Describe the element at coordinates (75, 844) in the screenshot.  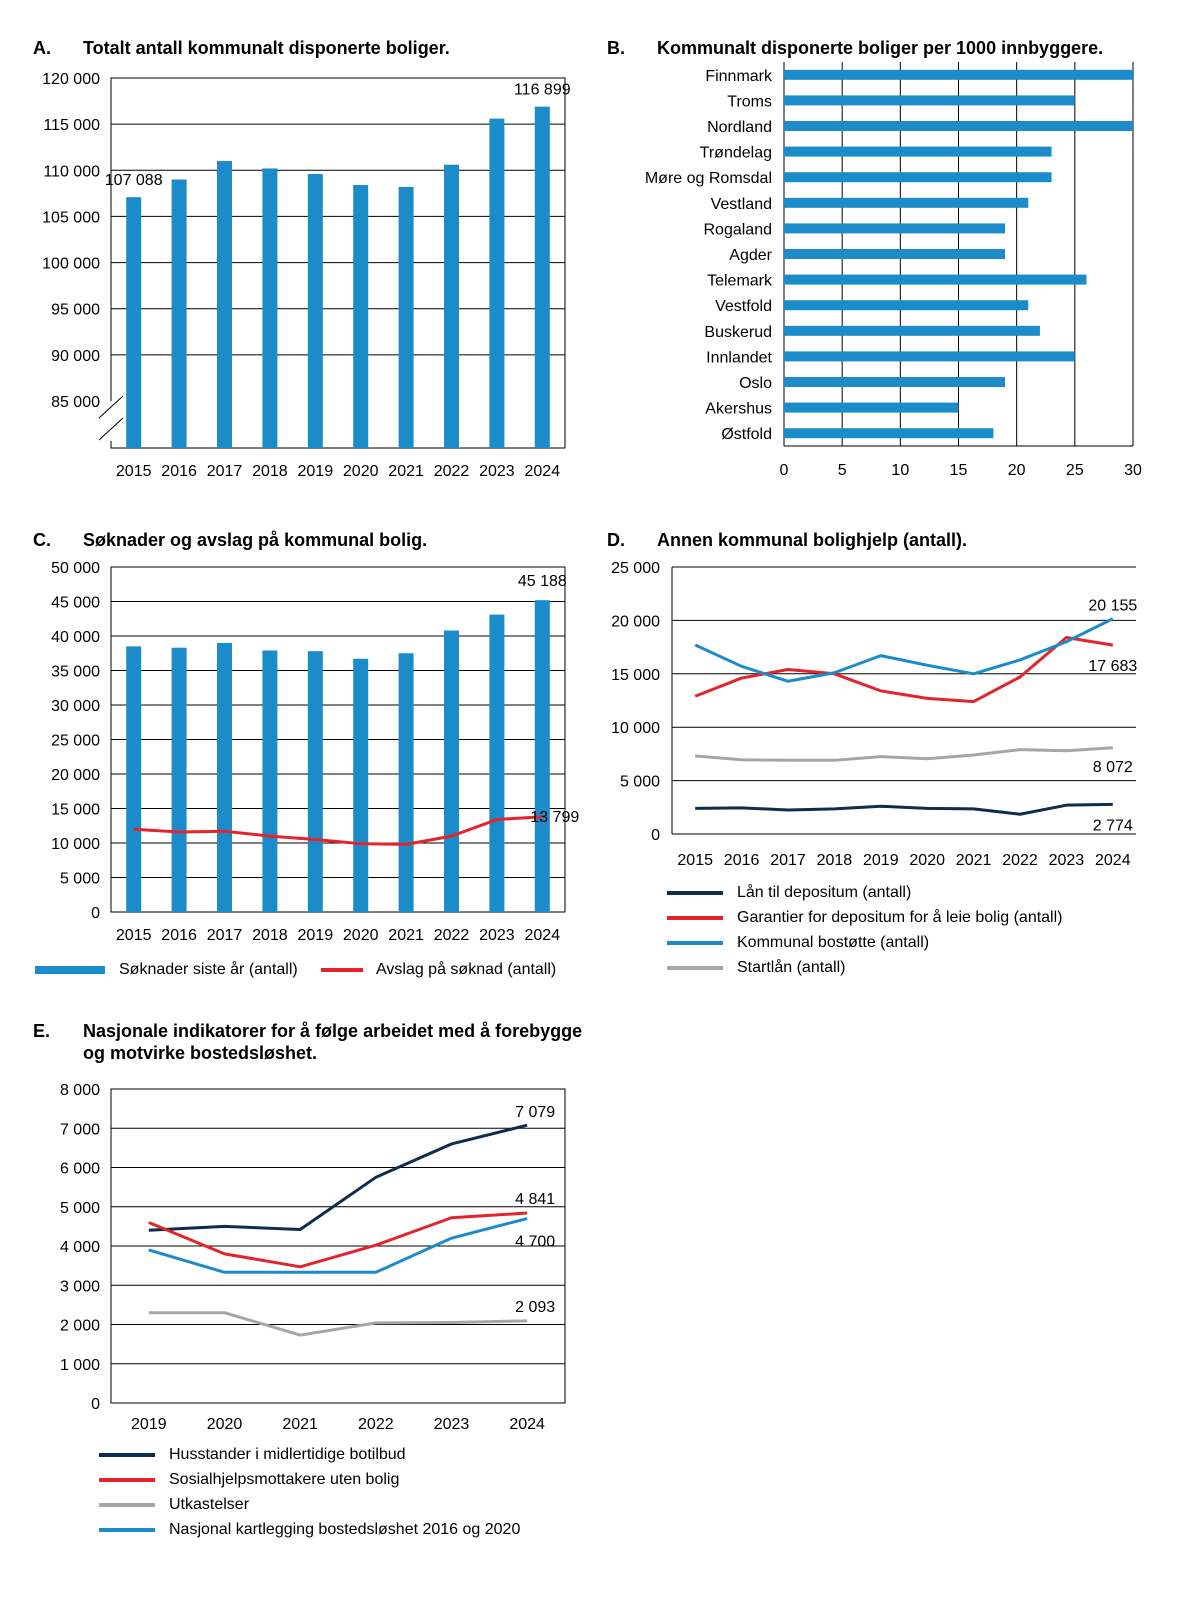
I see `y-tick-label: 10 000` at that location.